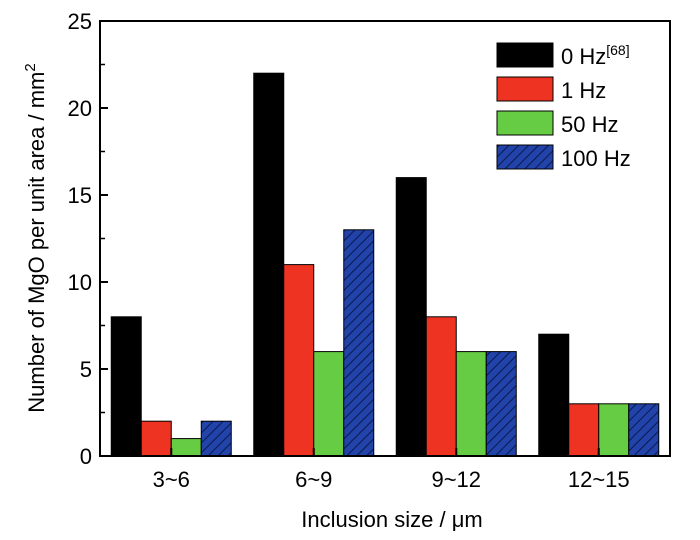 Image resolution: width=700 pixels, height=540 pixels. Describe the element at coordinates (596, 158) in the screenshot. I see `legend-label-100hz: 100 Hz` at that location.